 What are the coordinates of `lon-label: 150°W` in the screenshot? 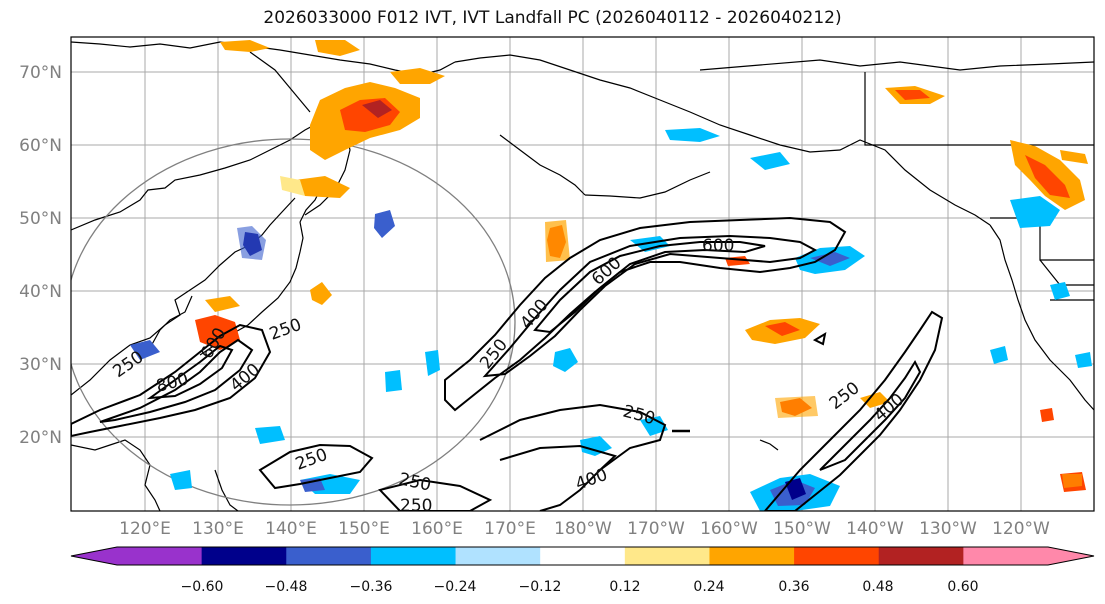 It's located at (802, 529).